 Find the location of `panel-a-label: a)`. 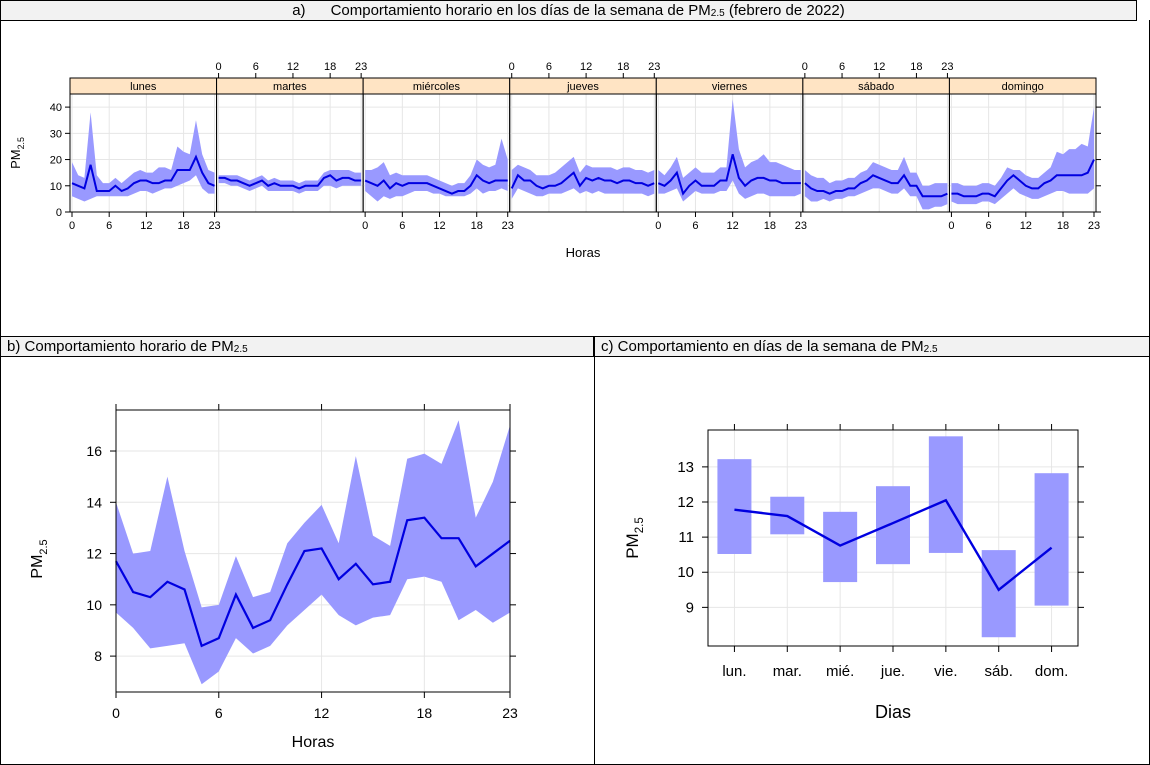

panel-a-label: a) is located at coordinates (299, 10).